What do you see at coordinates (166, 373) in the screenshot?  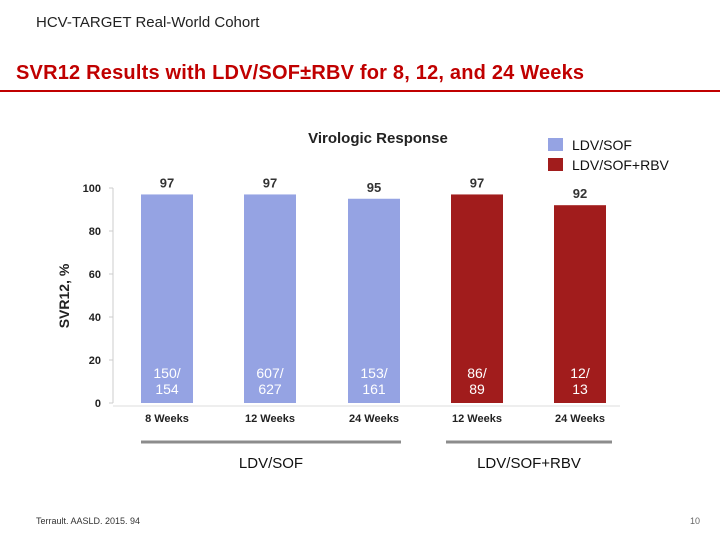 I see `bar-count-label: 150/` at bounding box center [166, 373].